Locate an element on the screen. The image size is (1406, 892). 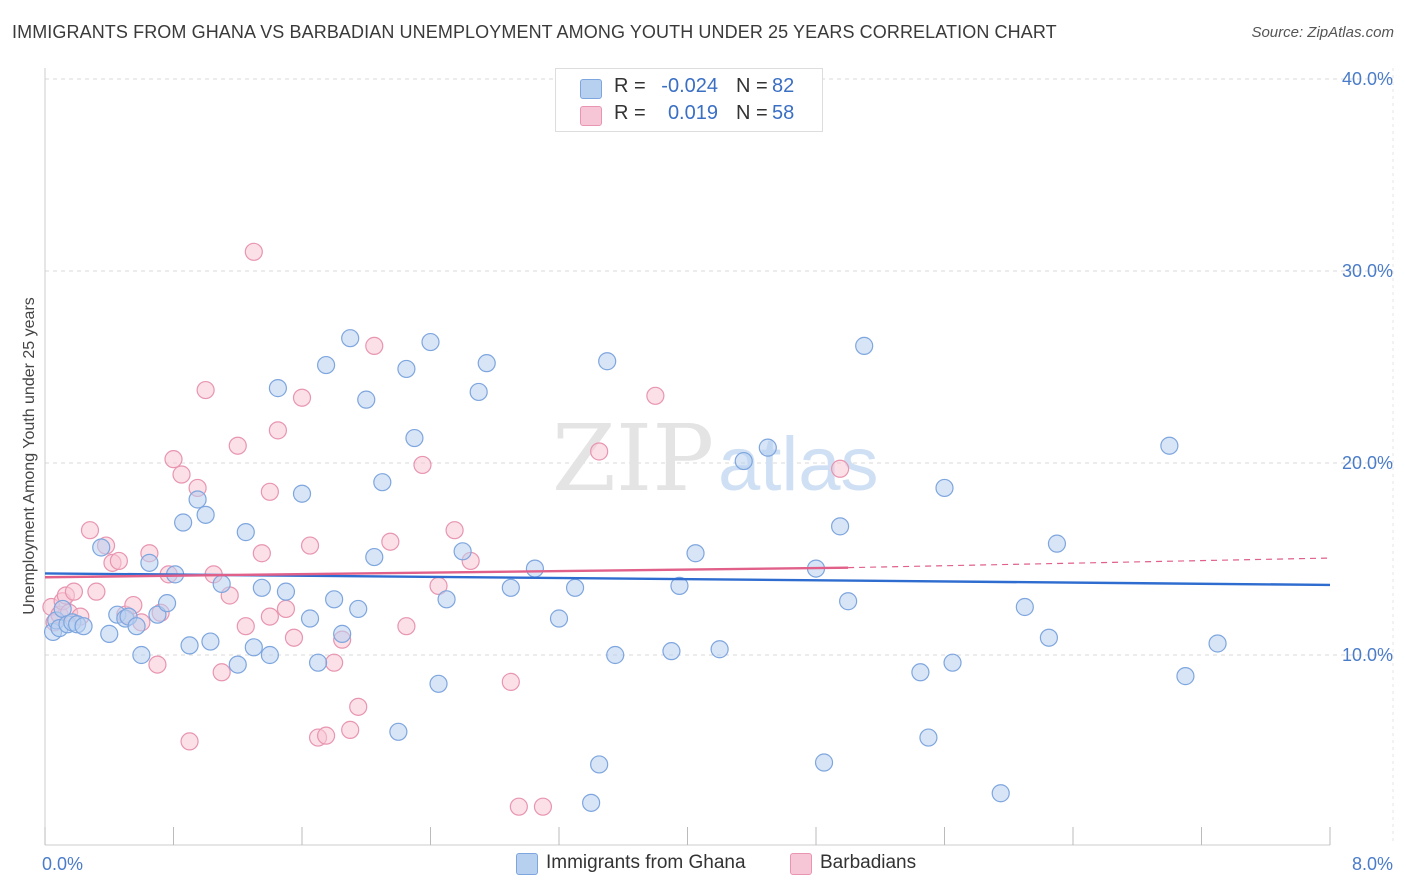
legend-n-value: 58 is located at coordinates (783, 113).